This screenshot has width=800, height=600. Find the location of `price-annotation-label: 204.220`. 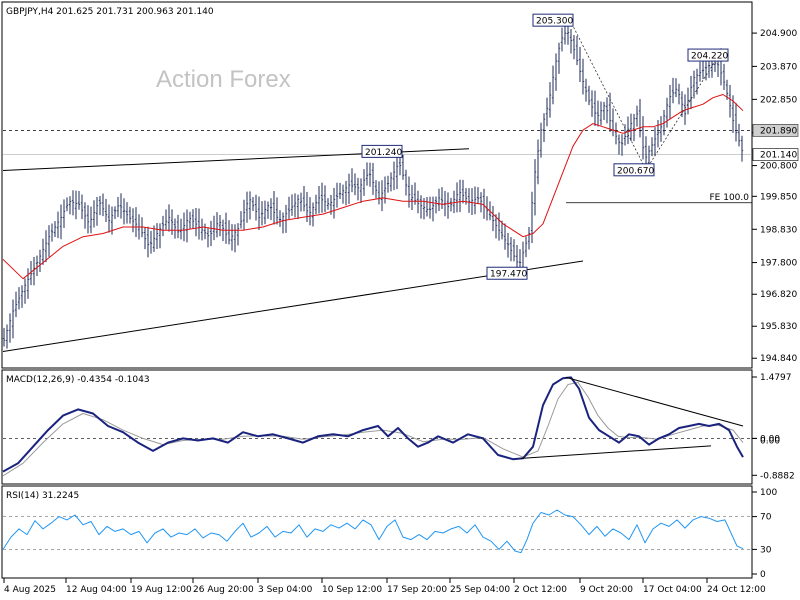

price-annotation-label: 204.220 is located at coordinates (709, 57).